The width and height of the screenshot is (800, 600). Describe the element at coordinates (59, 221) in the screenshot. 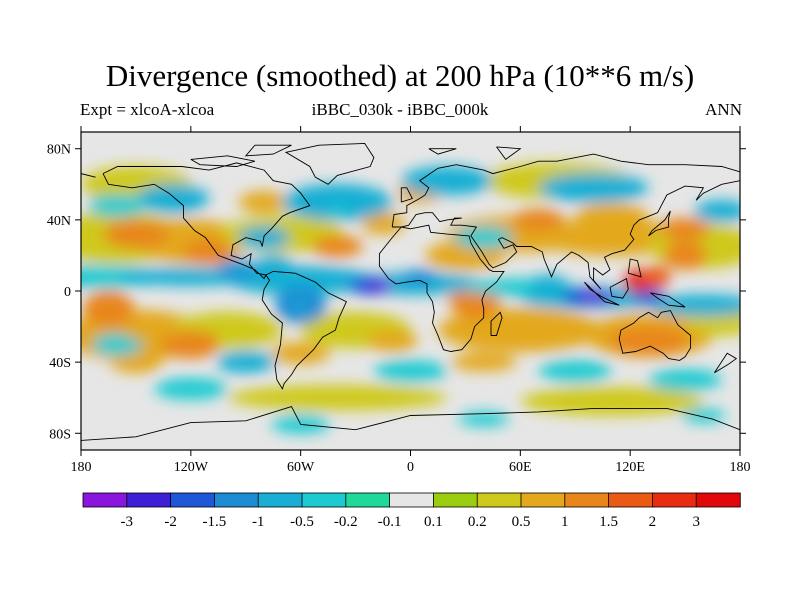

I see `y-tick-label: 40N` at that location.